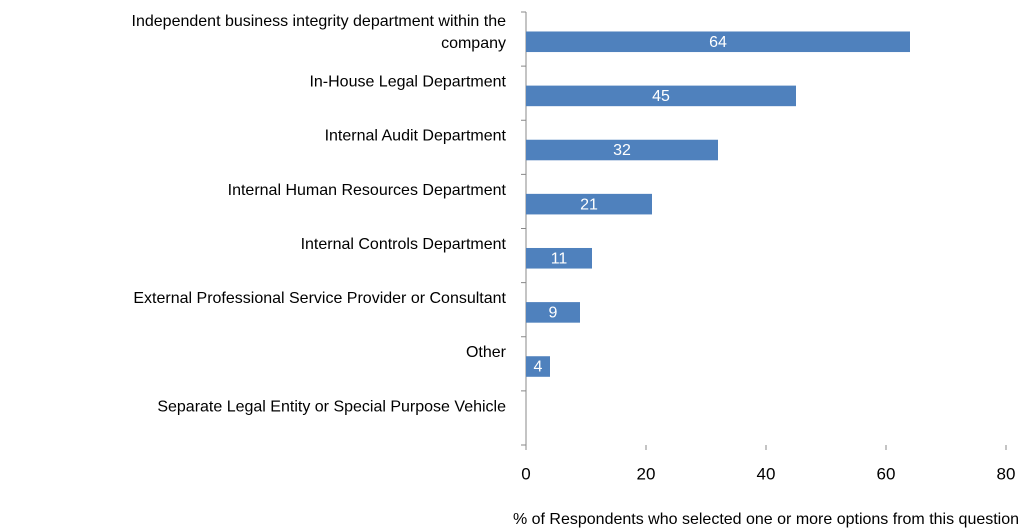 This screenshot has height=529, width=1035. What do you see at coordinates (486, 352) in the screenshot?
I see `y-tick-label: Other` at bounding box center [486, 352].